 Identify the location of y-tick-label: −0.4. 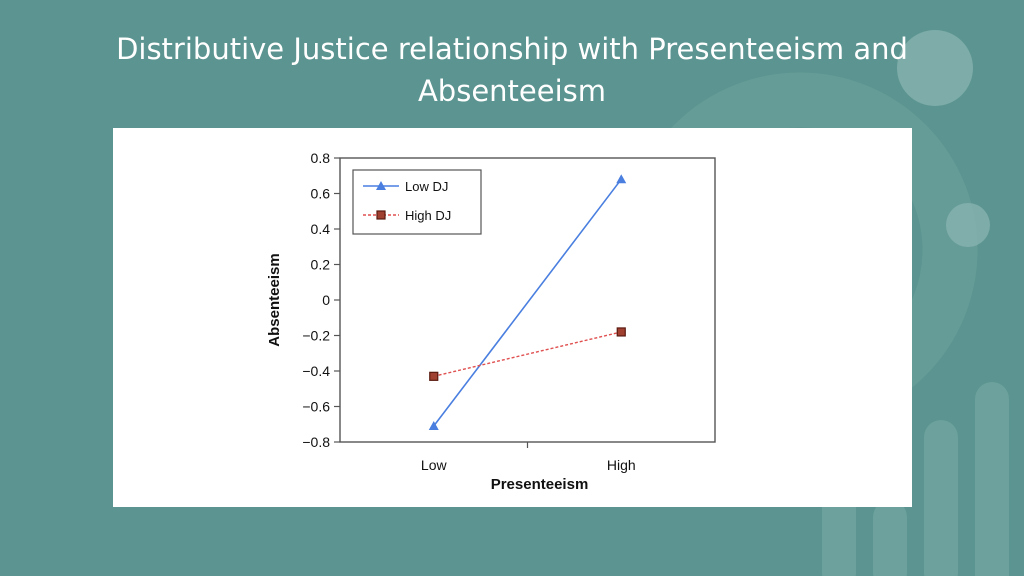
(316, 371).